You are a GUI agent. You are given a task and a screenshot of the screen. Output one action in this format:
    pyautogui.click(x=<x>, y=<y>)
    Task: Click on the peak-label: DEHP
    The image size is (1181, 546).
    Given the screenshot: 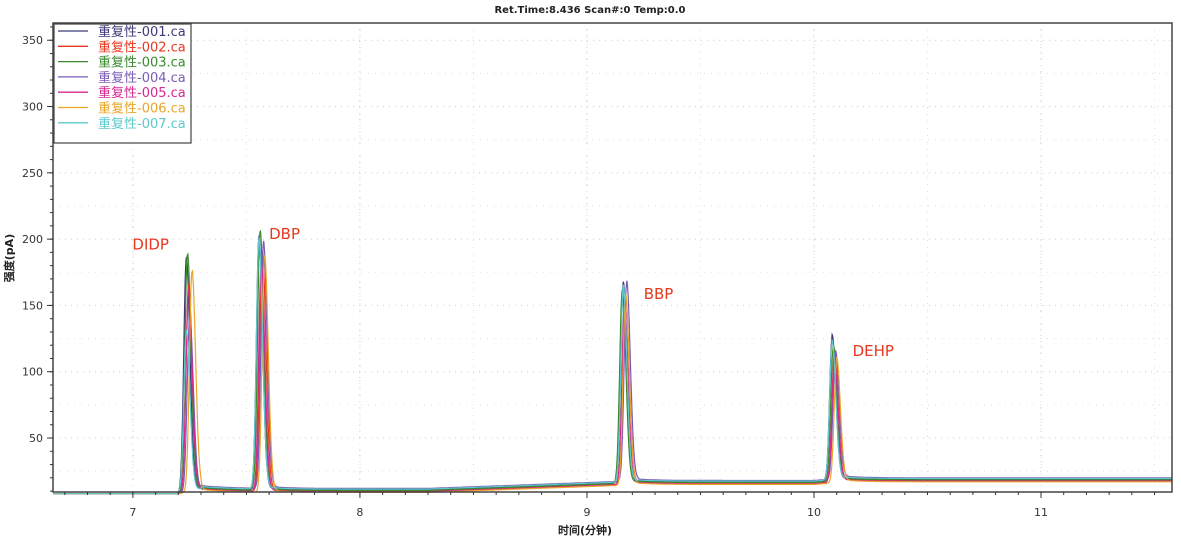 What is the action you would take?
    pyautogui.click(x=873, y=351)
    